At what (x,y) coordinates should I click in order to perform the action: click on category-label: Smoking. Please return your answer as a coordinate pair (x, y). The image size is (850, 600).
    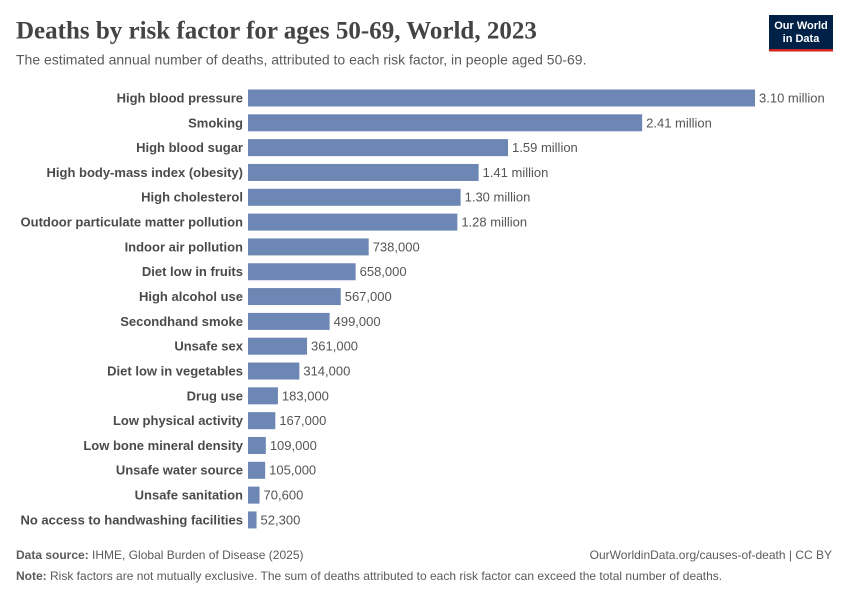
    Looking at the image, I should click on (215, 122).